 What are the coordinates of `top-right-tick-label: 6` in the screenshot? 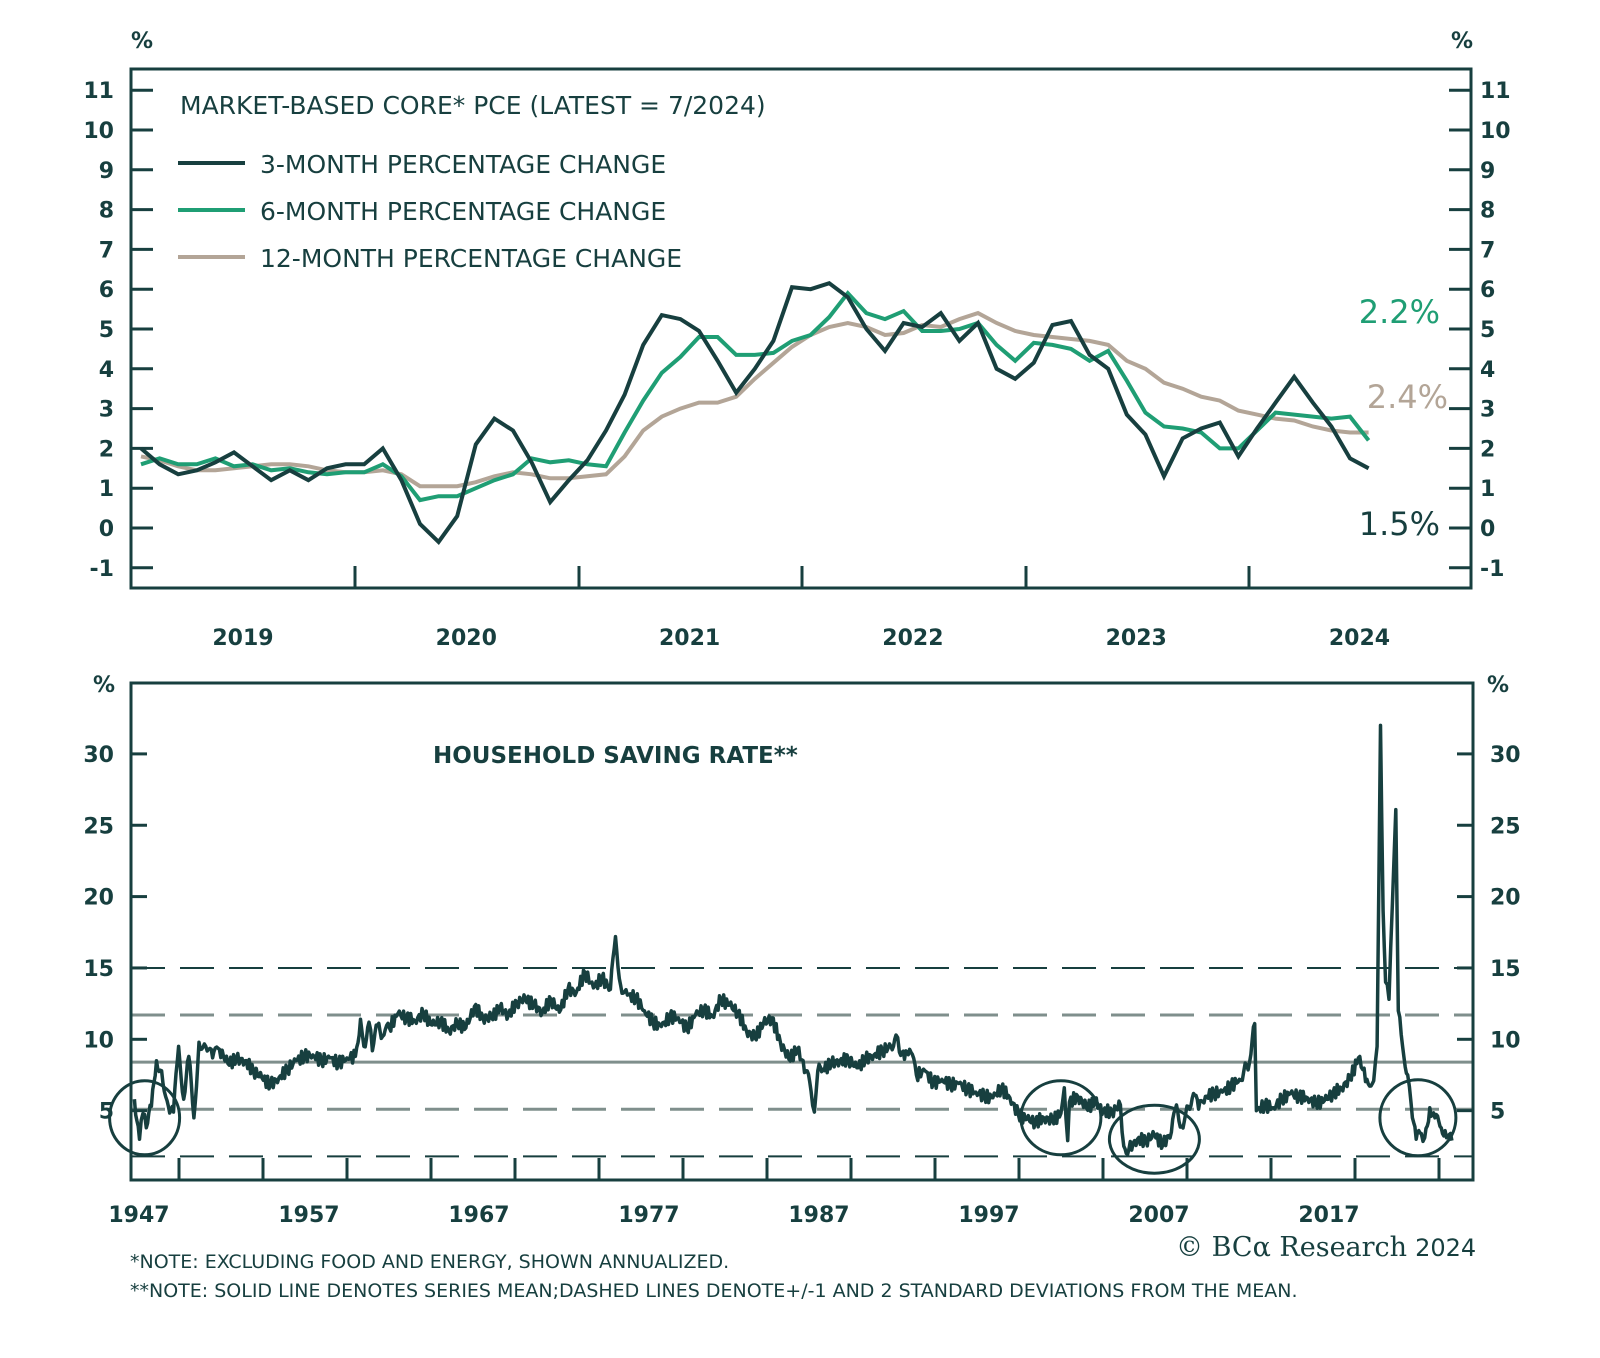 It's located at (1487, 290).